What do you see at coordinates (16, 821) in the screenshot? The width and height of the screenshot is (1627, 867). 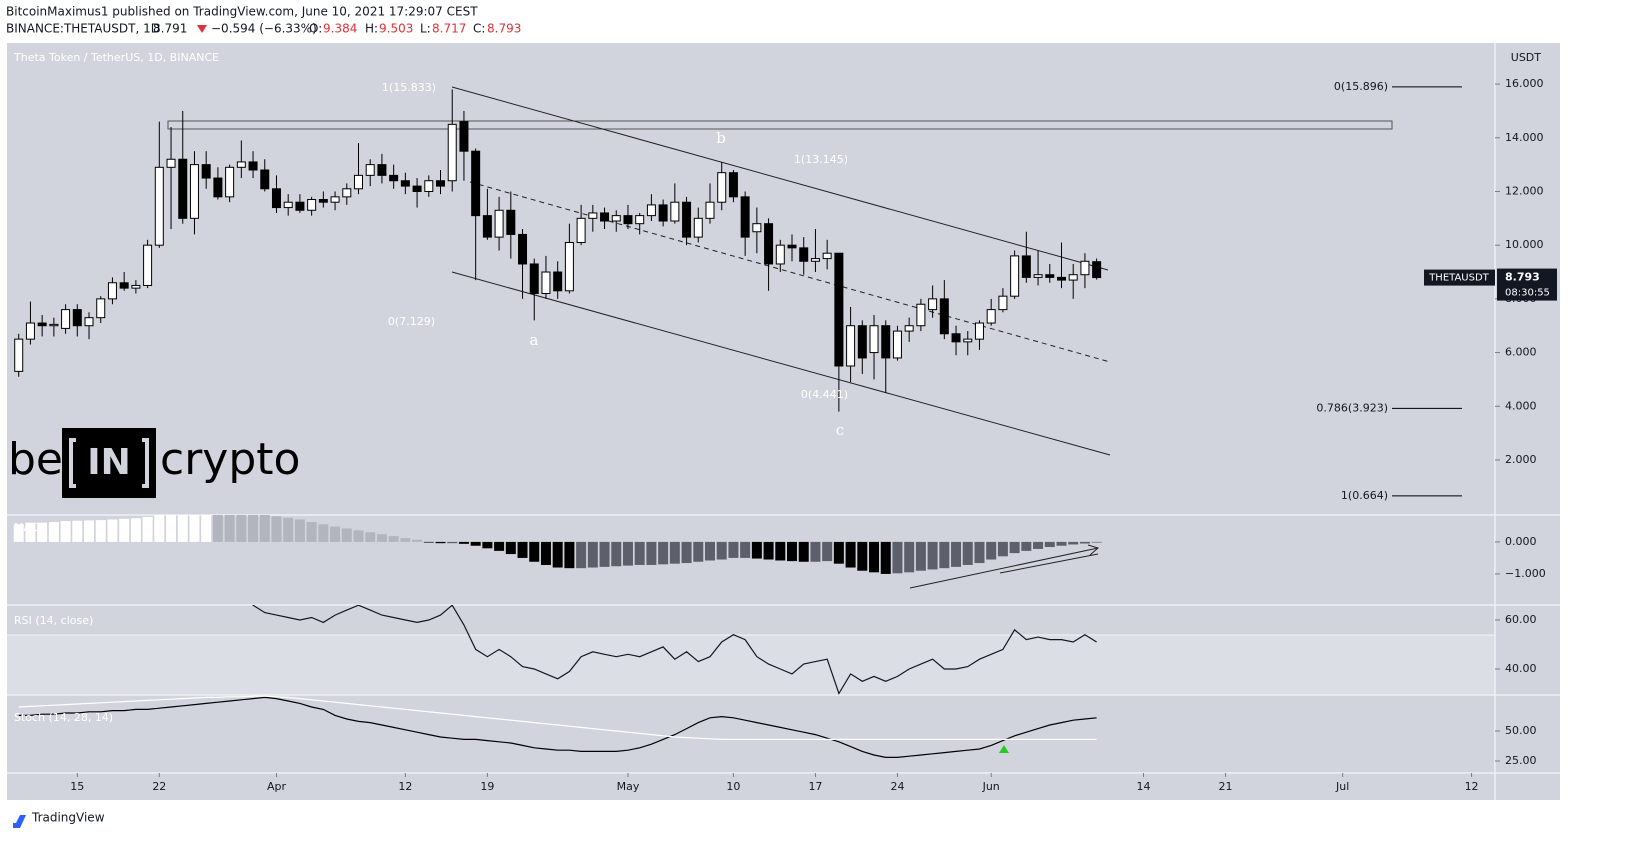 I see `tv-logo` at bounding box center [16, 821].